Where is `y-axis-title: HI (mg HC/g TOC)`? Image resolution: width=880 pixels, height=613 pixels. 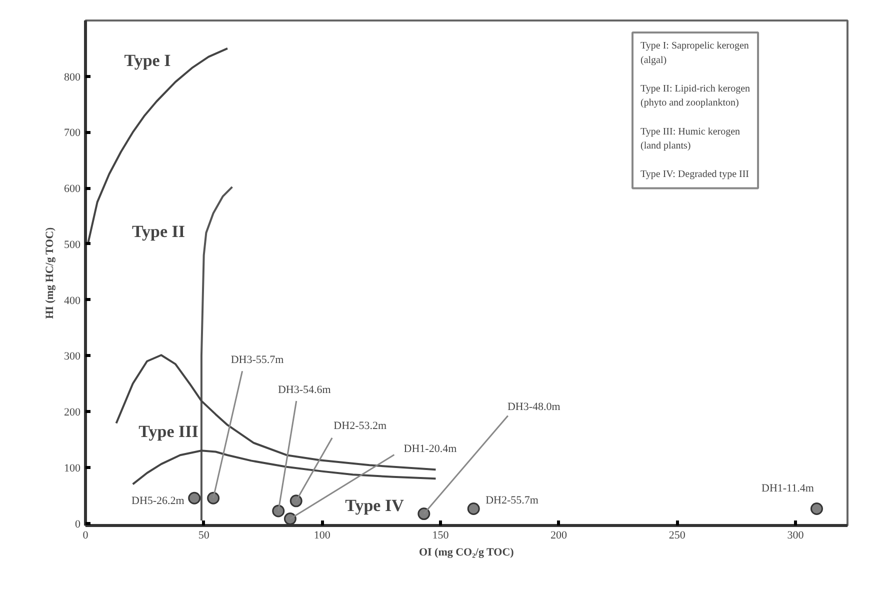 y-axis-title: HI (mg HC/g TOC) is located at coordinates (50, 272).